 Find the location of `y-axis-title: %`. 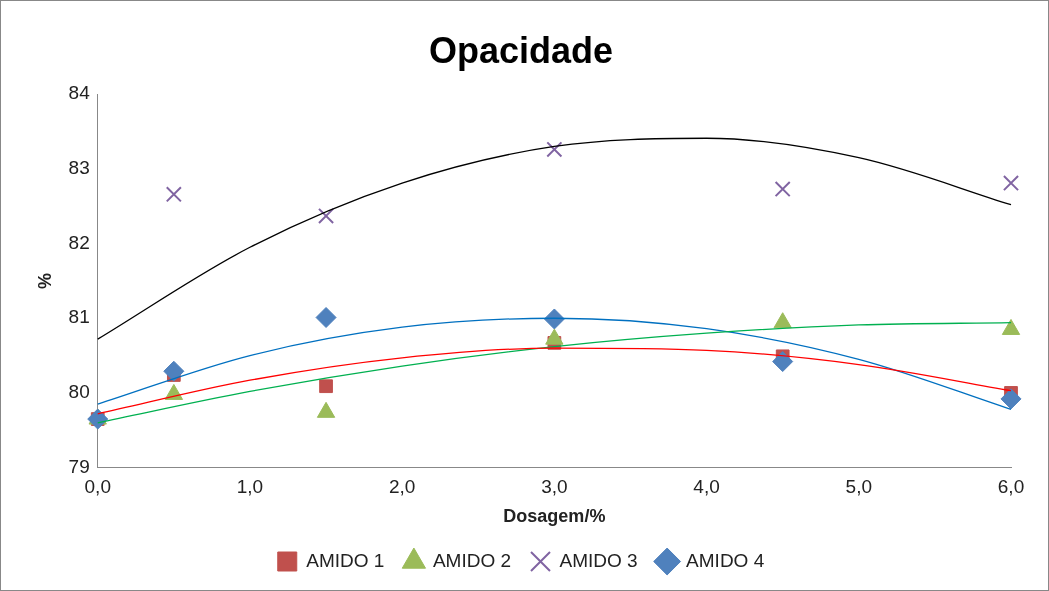

y-axis-title: % is located at coordinates (44, 280).